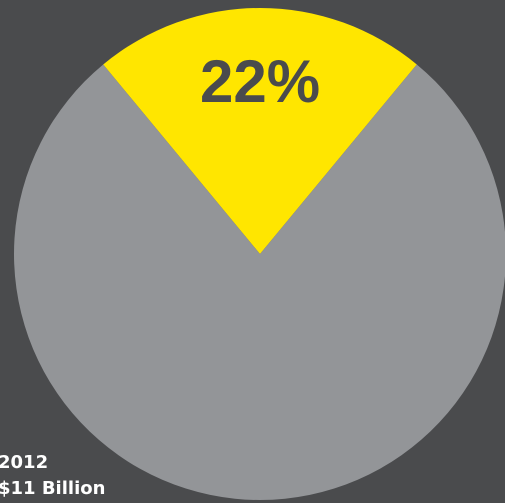 The width and height of the screenshot is (505, 503). What do you see at coordinates (260, 81) in the screenshot?
I see `slice-value-label: 22%` at bounding box center [260, 81].